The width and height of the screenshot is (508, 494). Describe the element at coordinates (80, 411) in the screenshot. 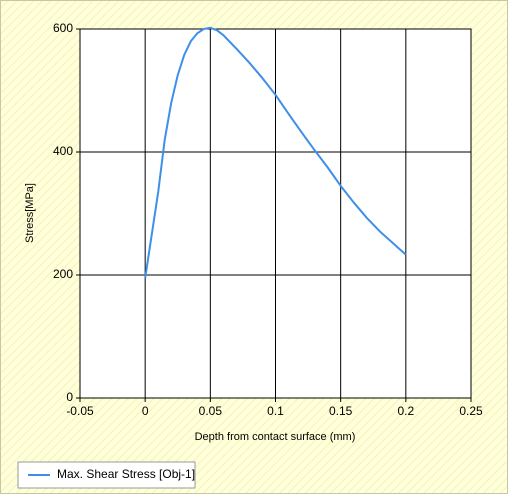

I see `x-tick-label: -0.05` at that location.